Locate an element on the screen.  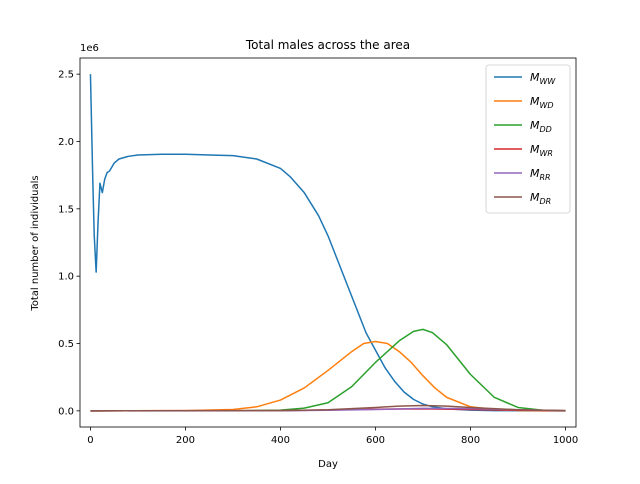
y-tick-label: 1.0 is located at coordinates (66, 277).